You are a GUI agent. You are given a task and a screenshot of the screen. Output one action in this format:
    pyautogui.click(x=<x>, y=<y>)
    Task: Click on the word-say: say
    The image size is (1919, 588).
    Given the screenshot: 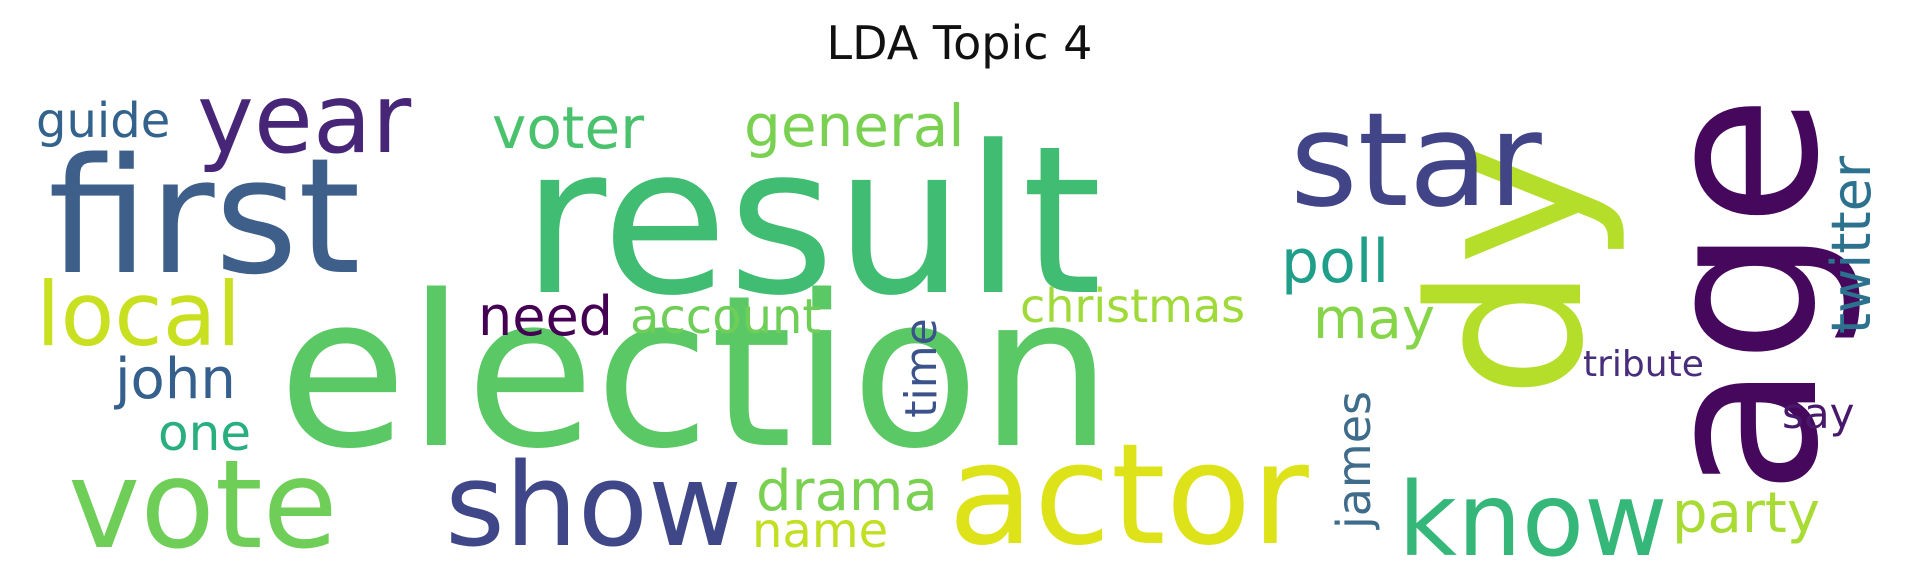 What is the action you would take?
    pyautogui.click(x=1818, y=413)
    